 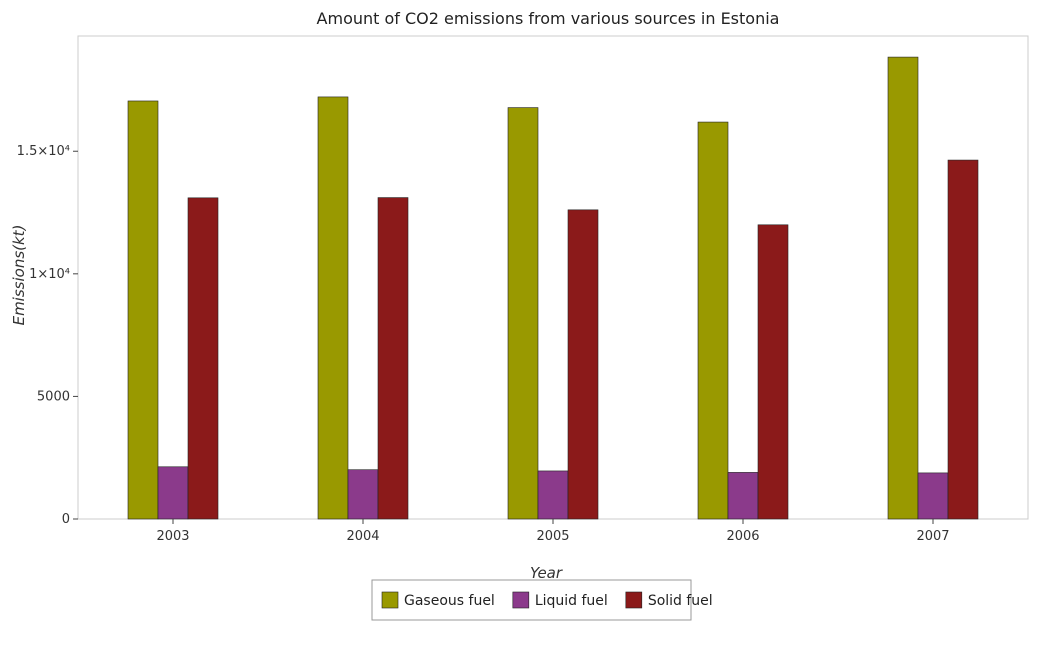 What do you see at coordinates (173, 493) in the screenshot?
I see `bar-liquid-fuel-2003` at bounding box center [173, 493].